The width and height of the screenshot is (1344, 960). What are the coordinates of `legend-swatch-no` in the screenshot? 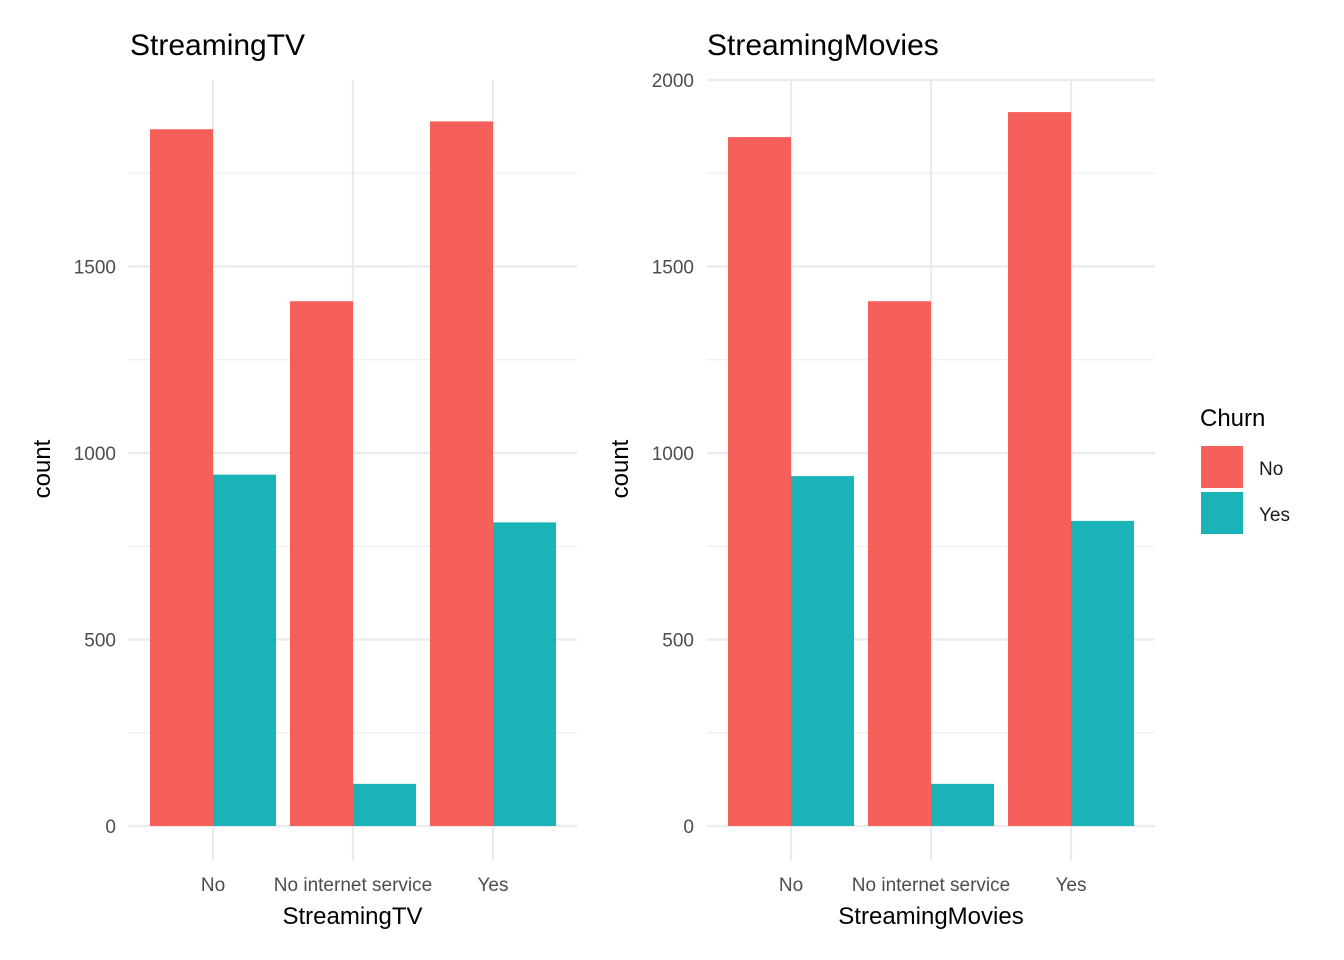 It's located at (1222, 467).